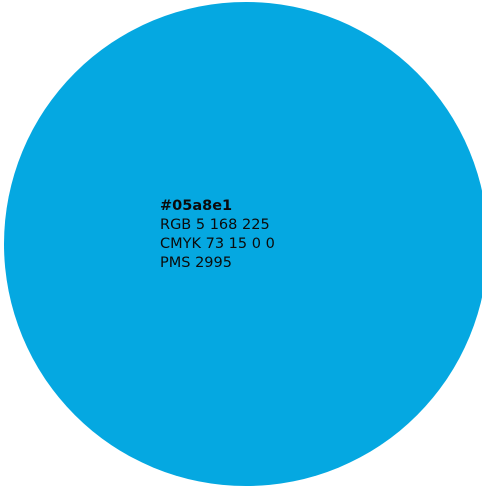  I want to click on hex-value: #05a8e1, so click(196, 206).